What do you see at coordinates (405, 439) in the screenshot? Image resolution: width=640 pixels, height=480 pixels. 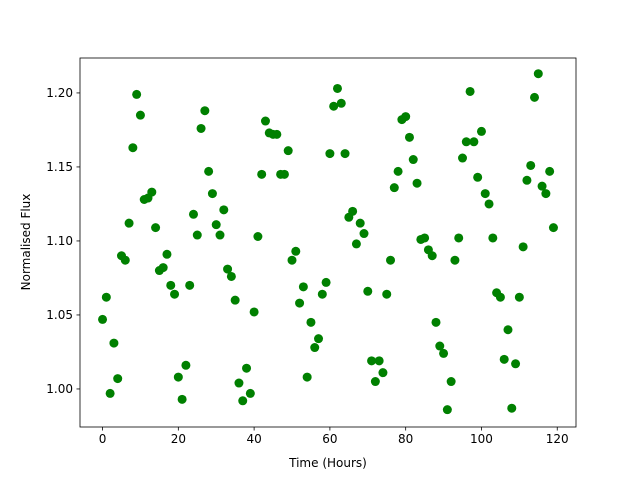 I see `x-tick-label: 80` at bounding box center [405, 439].